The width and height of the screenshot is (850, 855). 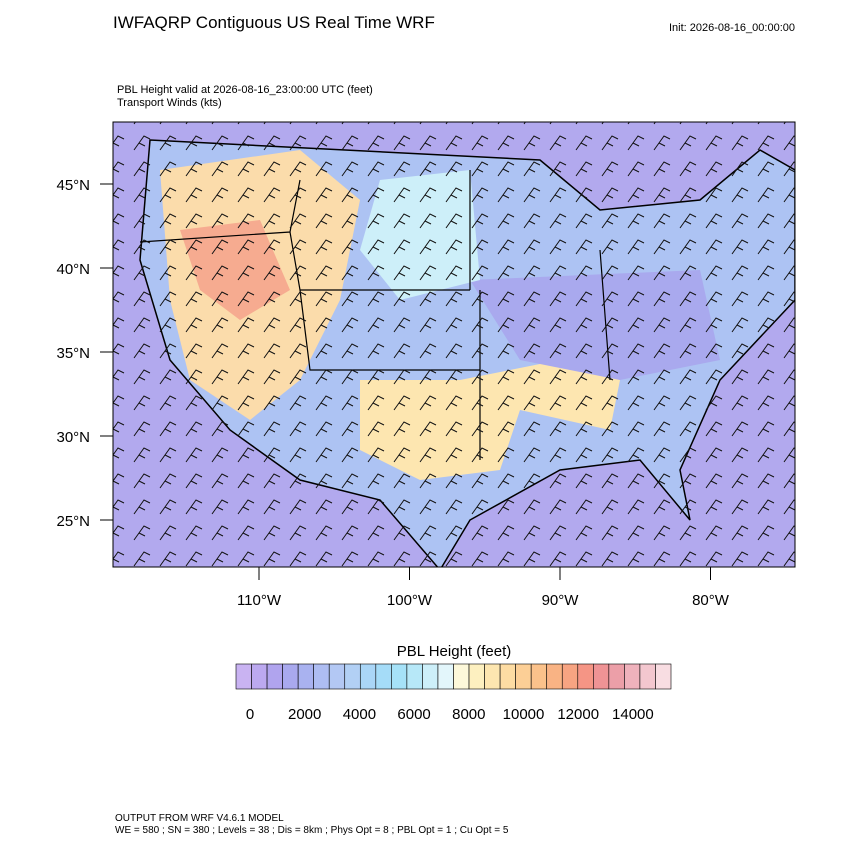 I want to click on colorbar-label: 6000, so click(x=413, y=714).